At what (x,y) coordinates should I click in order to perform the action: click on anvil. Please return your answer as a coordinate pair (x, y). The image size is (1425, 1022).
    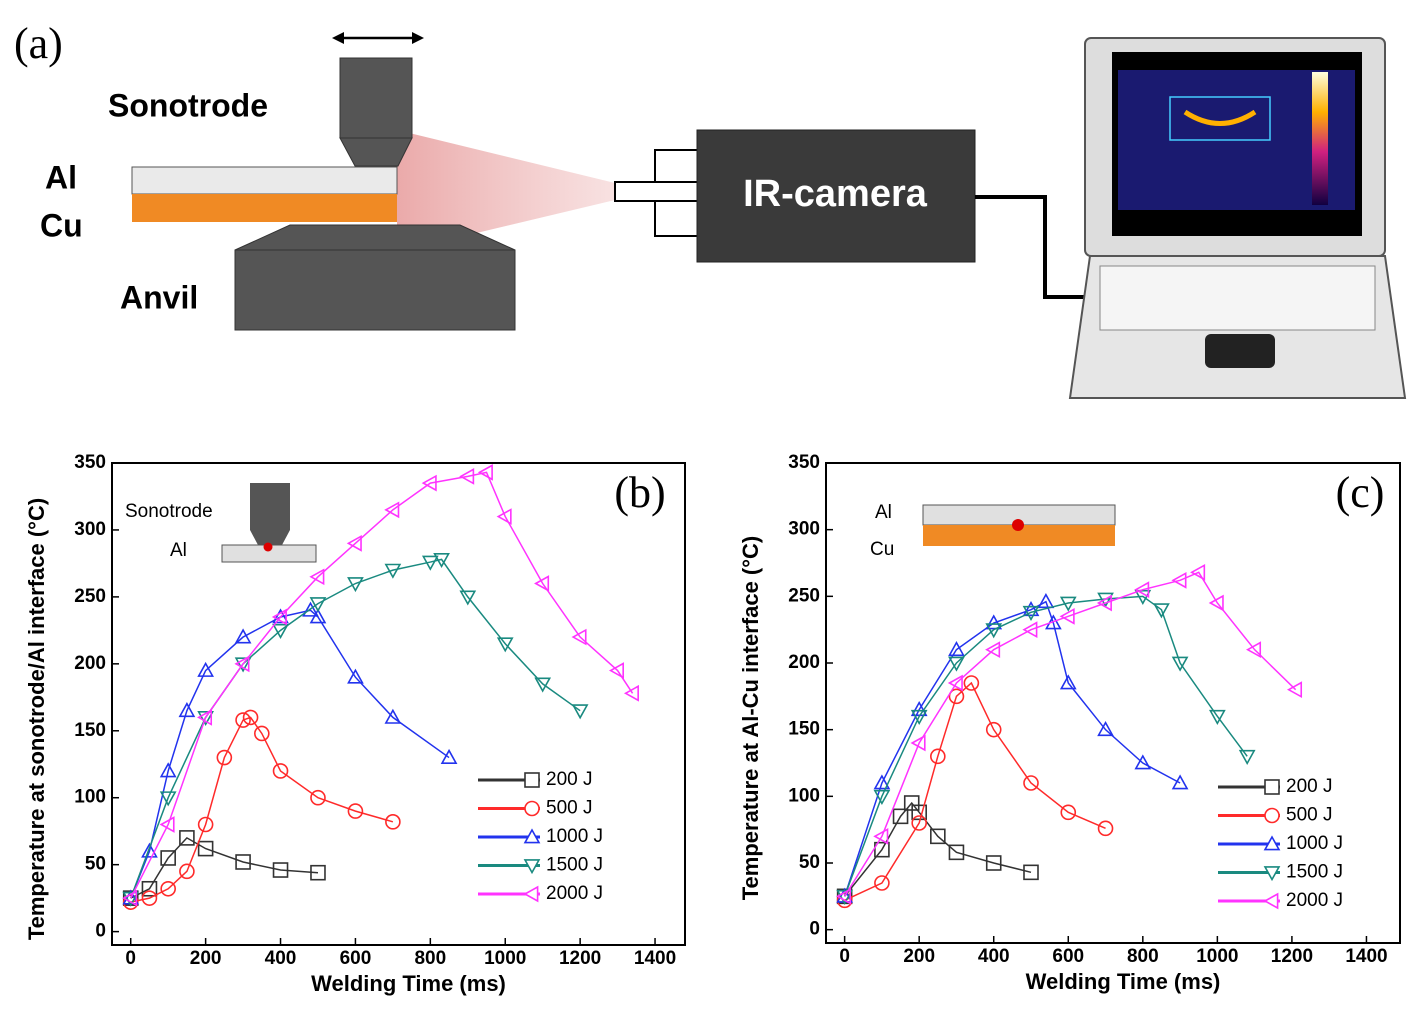
    Looking at the image, I should click on (375, 290).